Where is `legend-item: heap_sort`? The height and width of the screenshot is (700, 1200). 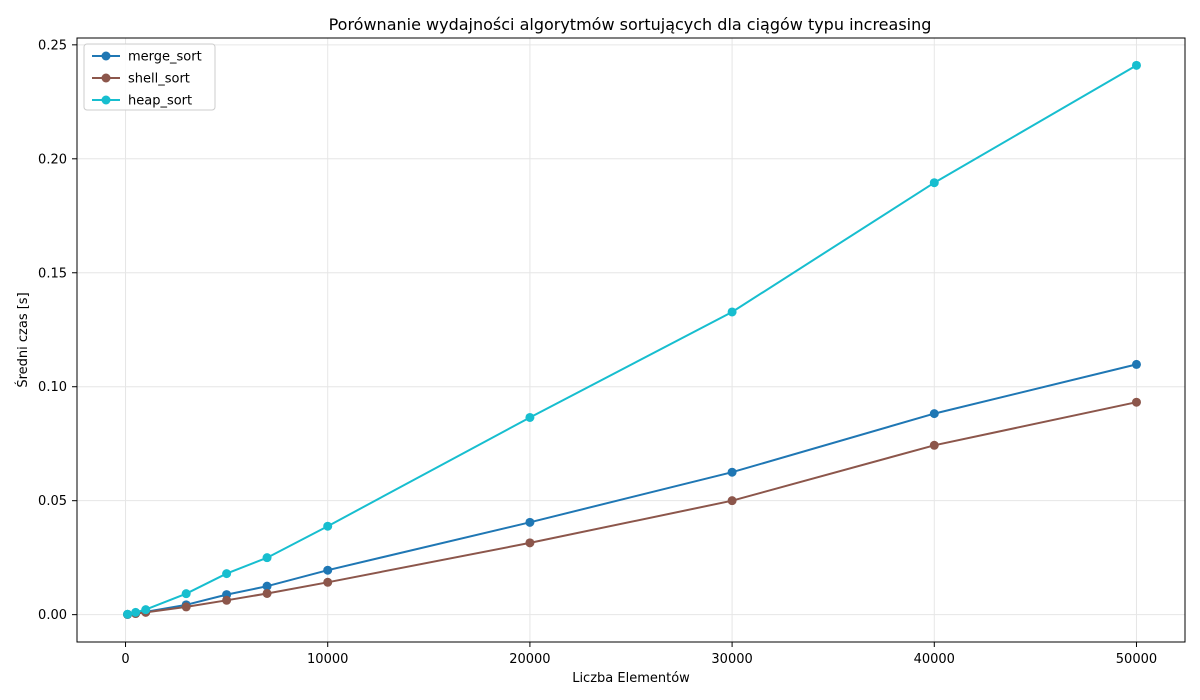 legend-item: heap_sort is located at coordinates (142, 101).